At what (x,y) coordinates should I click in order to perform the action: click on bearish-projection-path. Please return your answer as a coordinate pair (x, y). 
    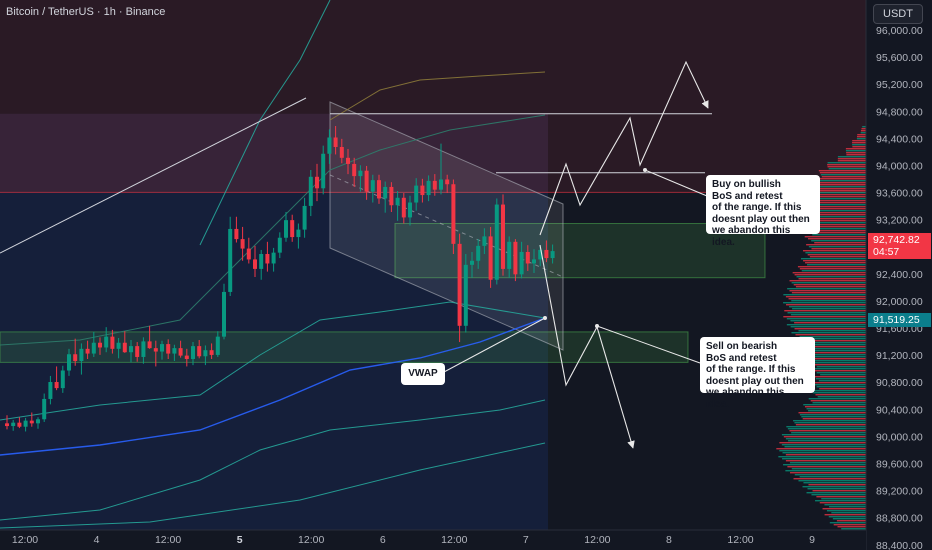
    Looking at the image, I should click on (587, 346).